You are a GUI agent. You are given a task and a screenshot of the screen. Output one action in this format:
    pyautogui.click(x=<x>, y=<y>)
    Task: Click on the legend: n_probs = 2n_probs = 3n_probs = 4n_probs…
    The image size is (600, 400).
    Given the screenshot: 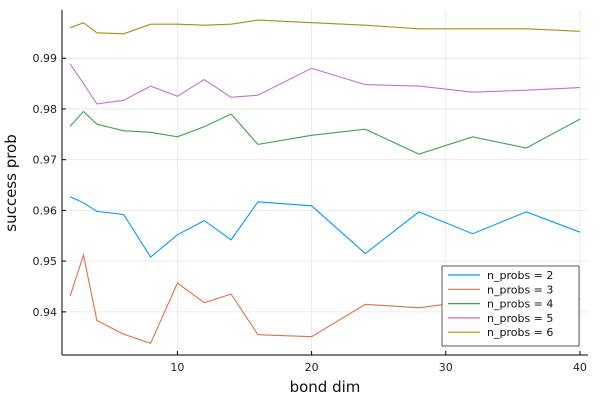 What is the action you would take?
    pyautogui.click(x=510, y=306)
    